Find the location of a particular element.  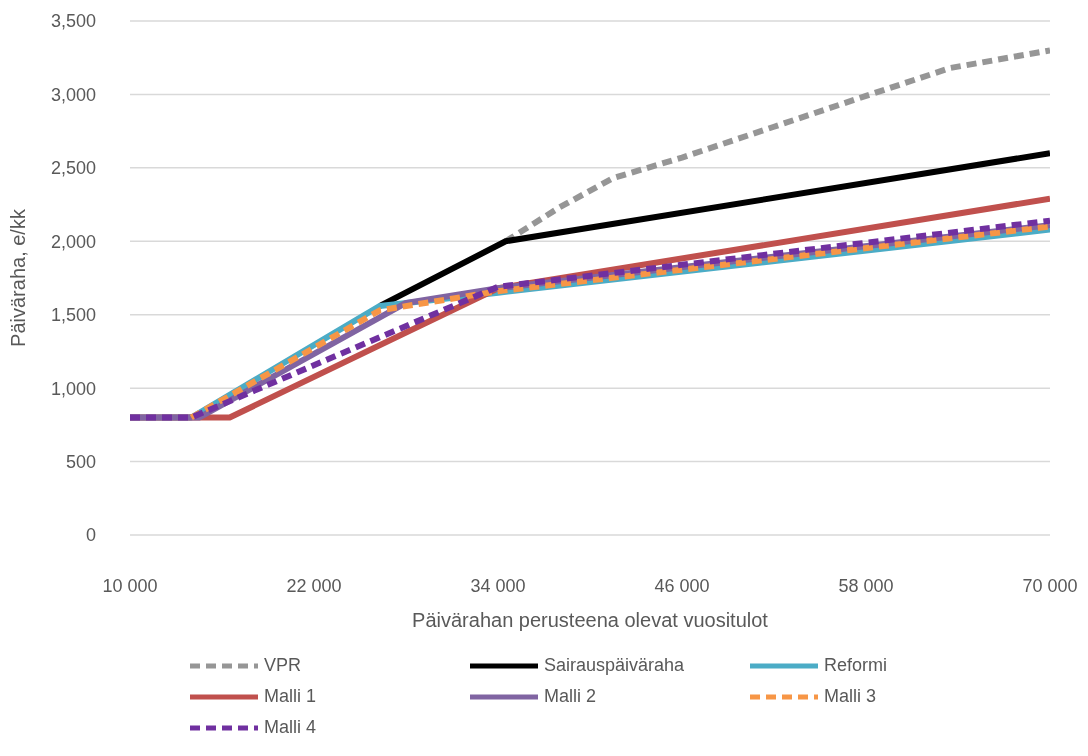

legend-label: VPR is located at coordinates (283, 665).